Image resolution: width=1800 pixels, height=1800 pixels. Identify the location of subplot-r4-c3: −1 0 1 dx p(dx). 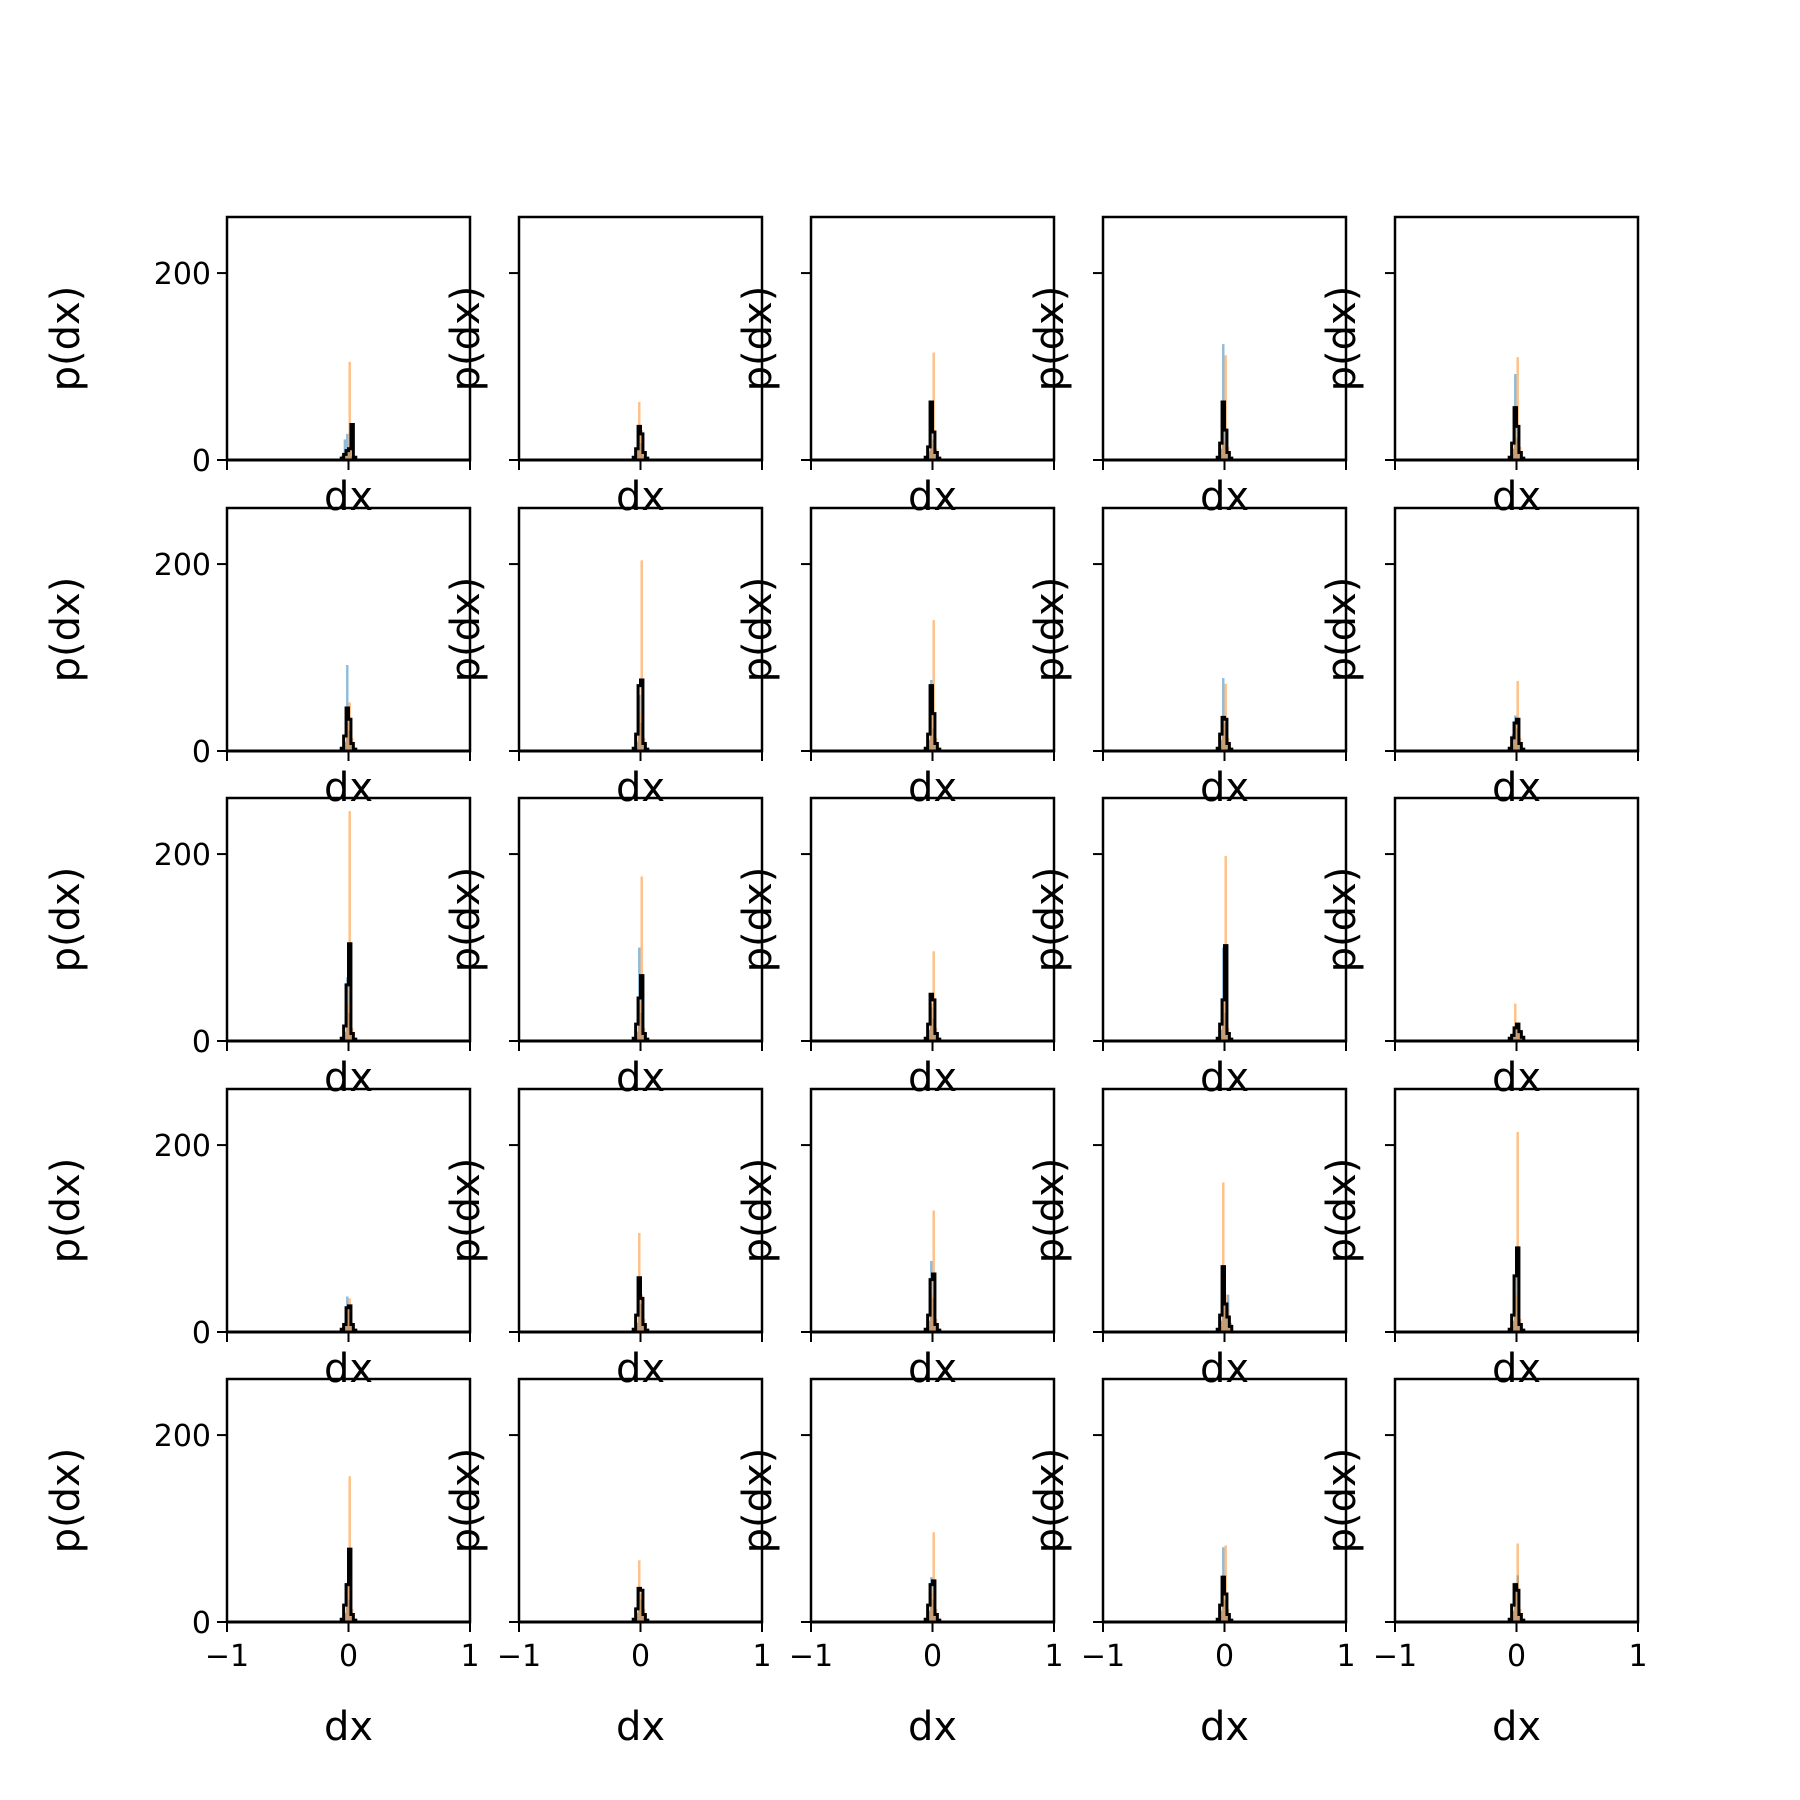
(1191, 1563).